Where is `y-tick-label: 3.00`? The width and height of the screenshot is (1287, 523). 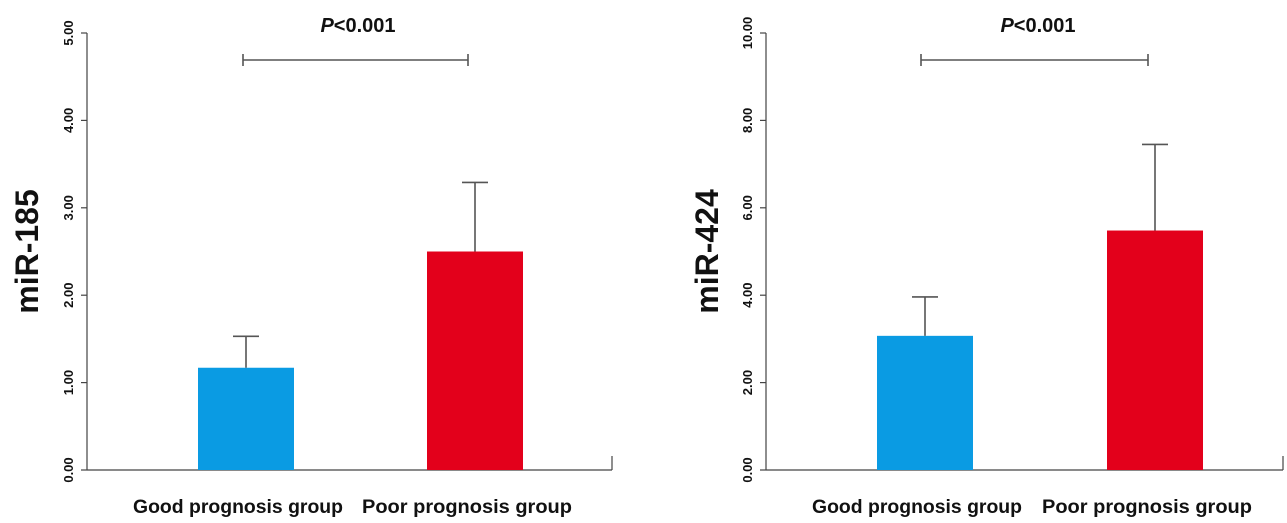 y-tick-label: 3.00 is located at coordinates (68, 207).